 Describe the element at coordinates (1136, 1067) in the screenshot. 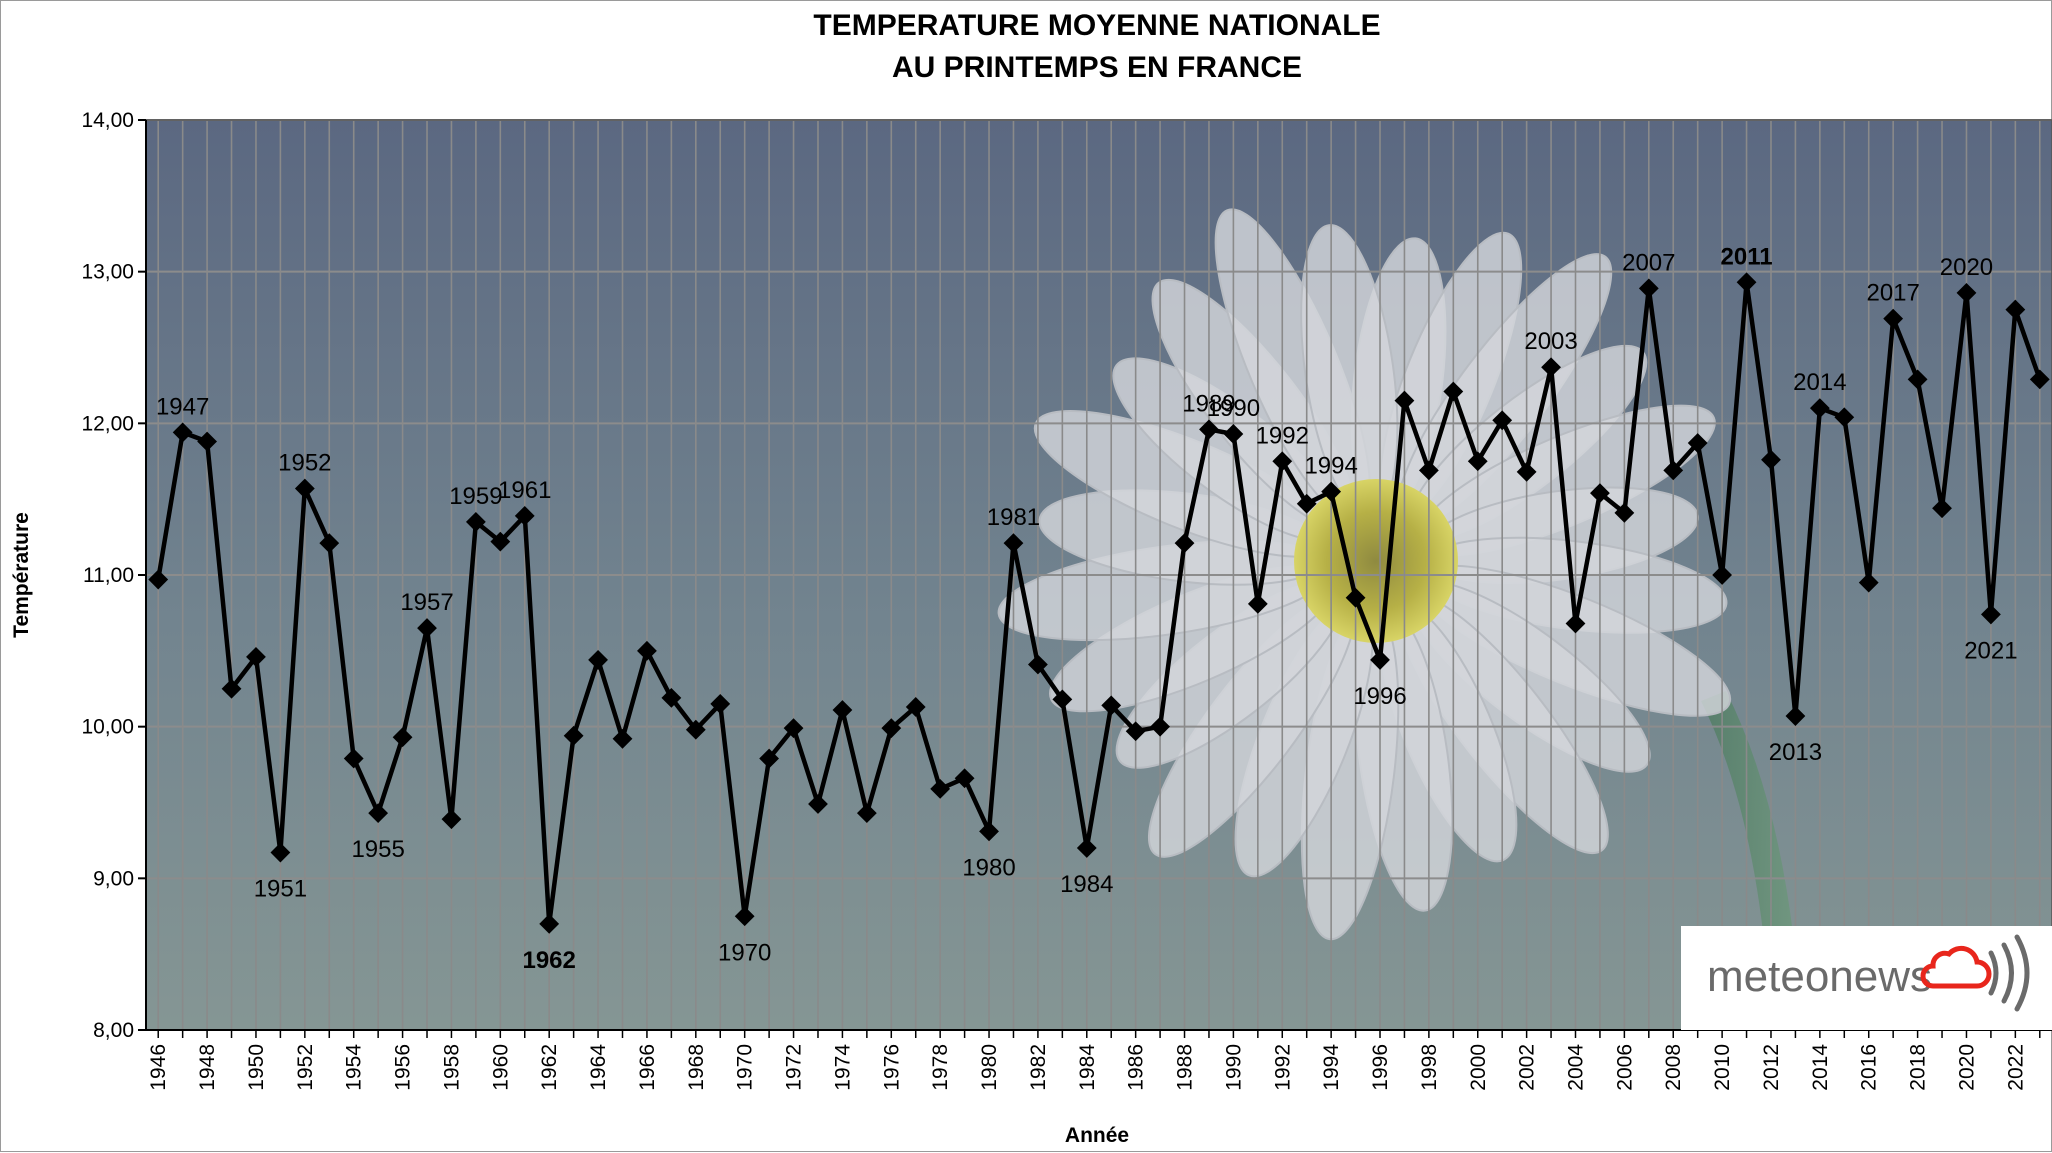

I see `x-tick-label: 1986` at that location.